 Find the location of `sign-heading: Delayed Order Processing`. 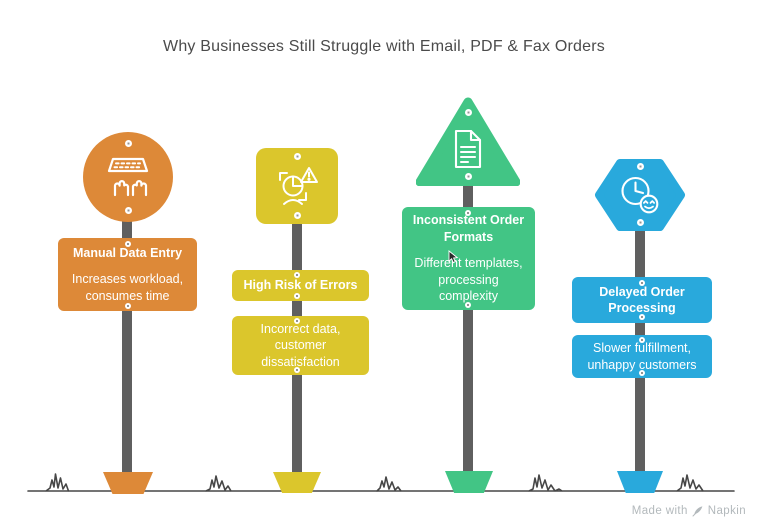

sign-heading: Delayed Order Processing is located at coordinates (642, 300).